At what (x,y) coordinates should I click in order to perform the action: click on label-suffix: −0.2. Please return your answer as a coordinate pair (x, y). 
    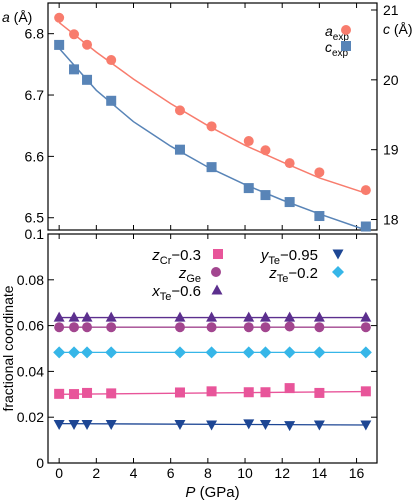
    Looking at the image, I should click on (303, 273).